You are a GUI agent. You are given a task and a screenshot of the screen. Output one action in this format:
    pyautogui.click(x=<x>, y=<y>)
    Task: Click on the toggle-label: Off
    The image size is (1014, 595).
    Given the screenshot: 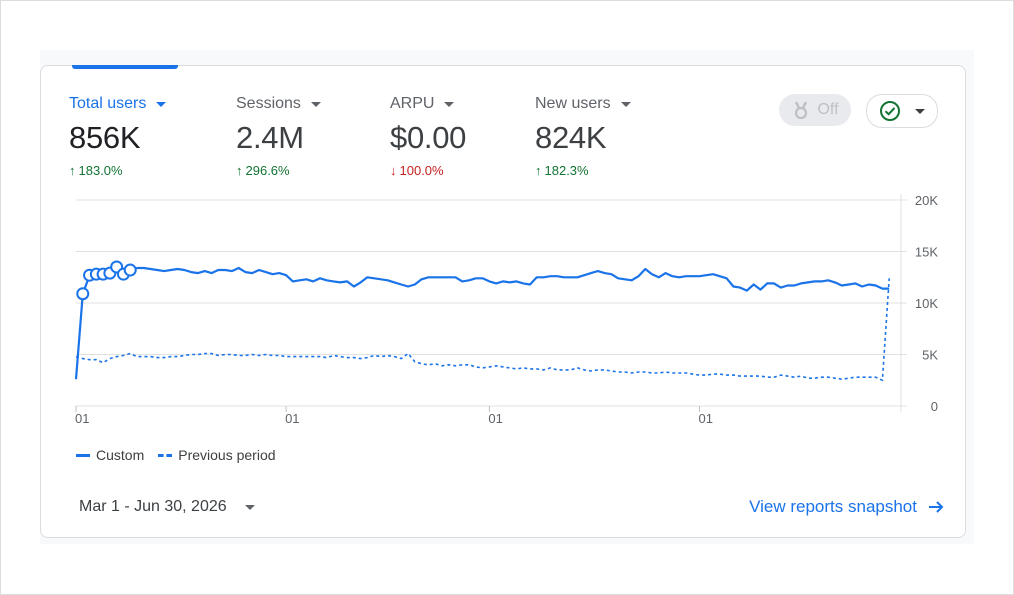 What is the action you would take?
    pyautogui.click(x=828, y=109)
    